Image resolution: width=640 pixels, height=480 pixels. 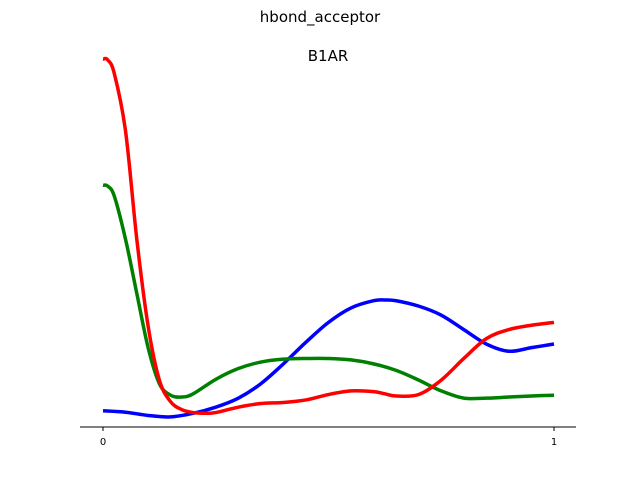 I want to click on chart-subtitle: B1AR, so click(x=328, y=56).